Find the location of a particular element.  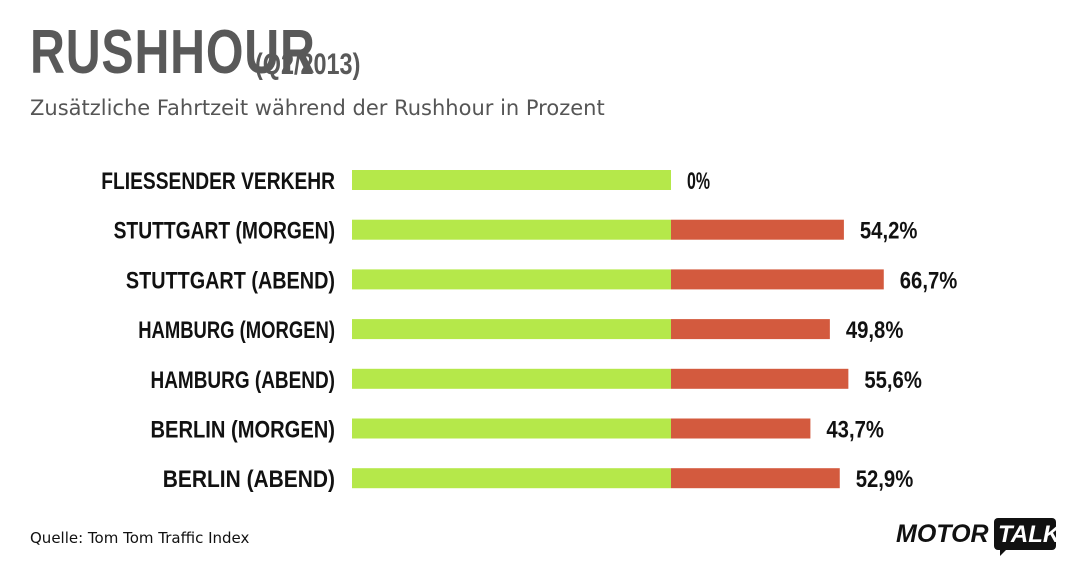

value-label: 52,9% is located at coordinates (885, 479).